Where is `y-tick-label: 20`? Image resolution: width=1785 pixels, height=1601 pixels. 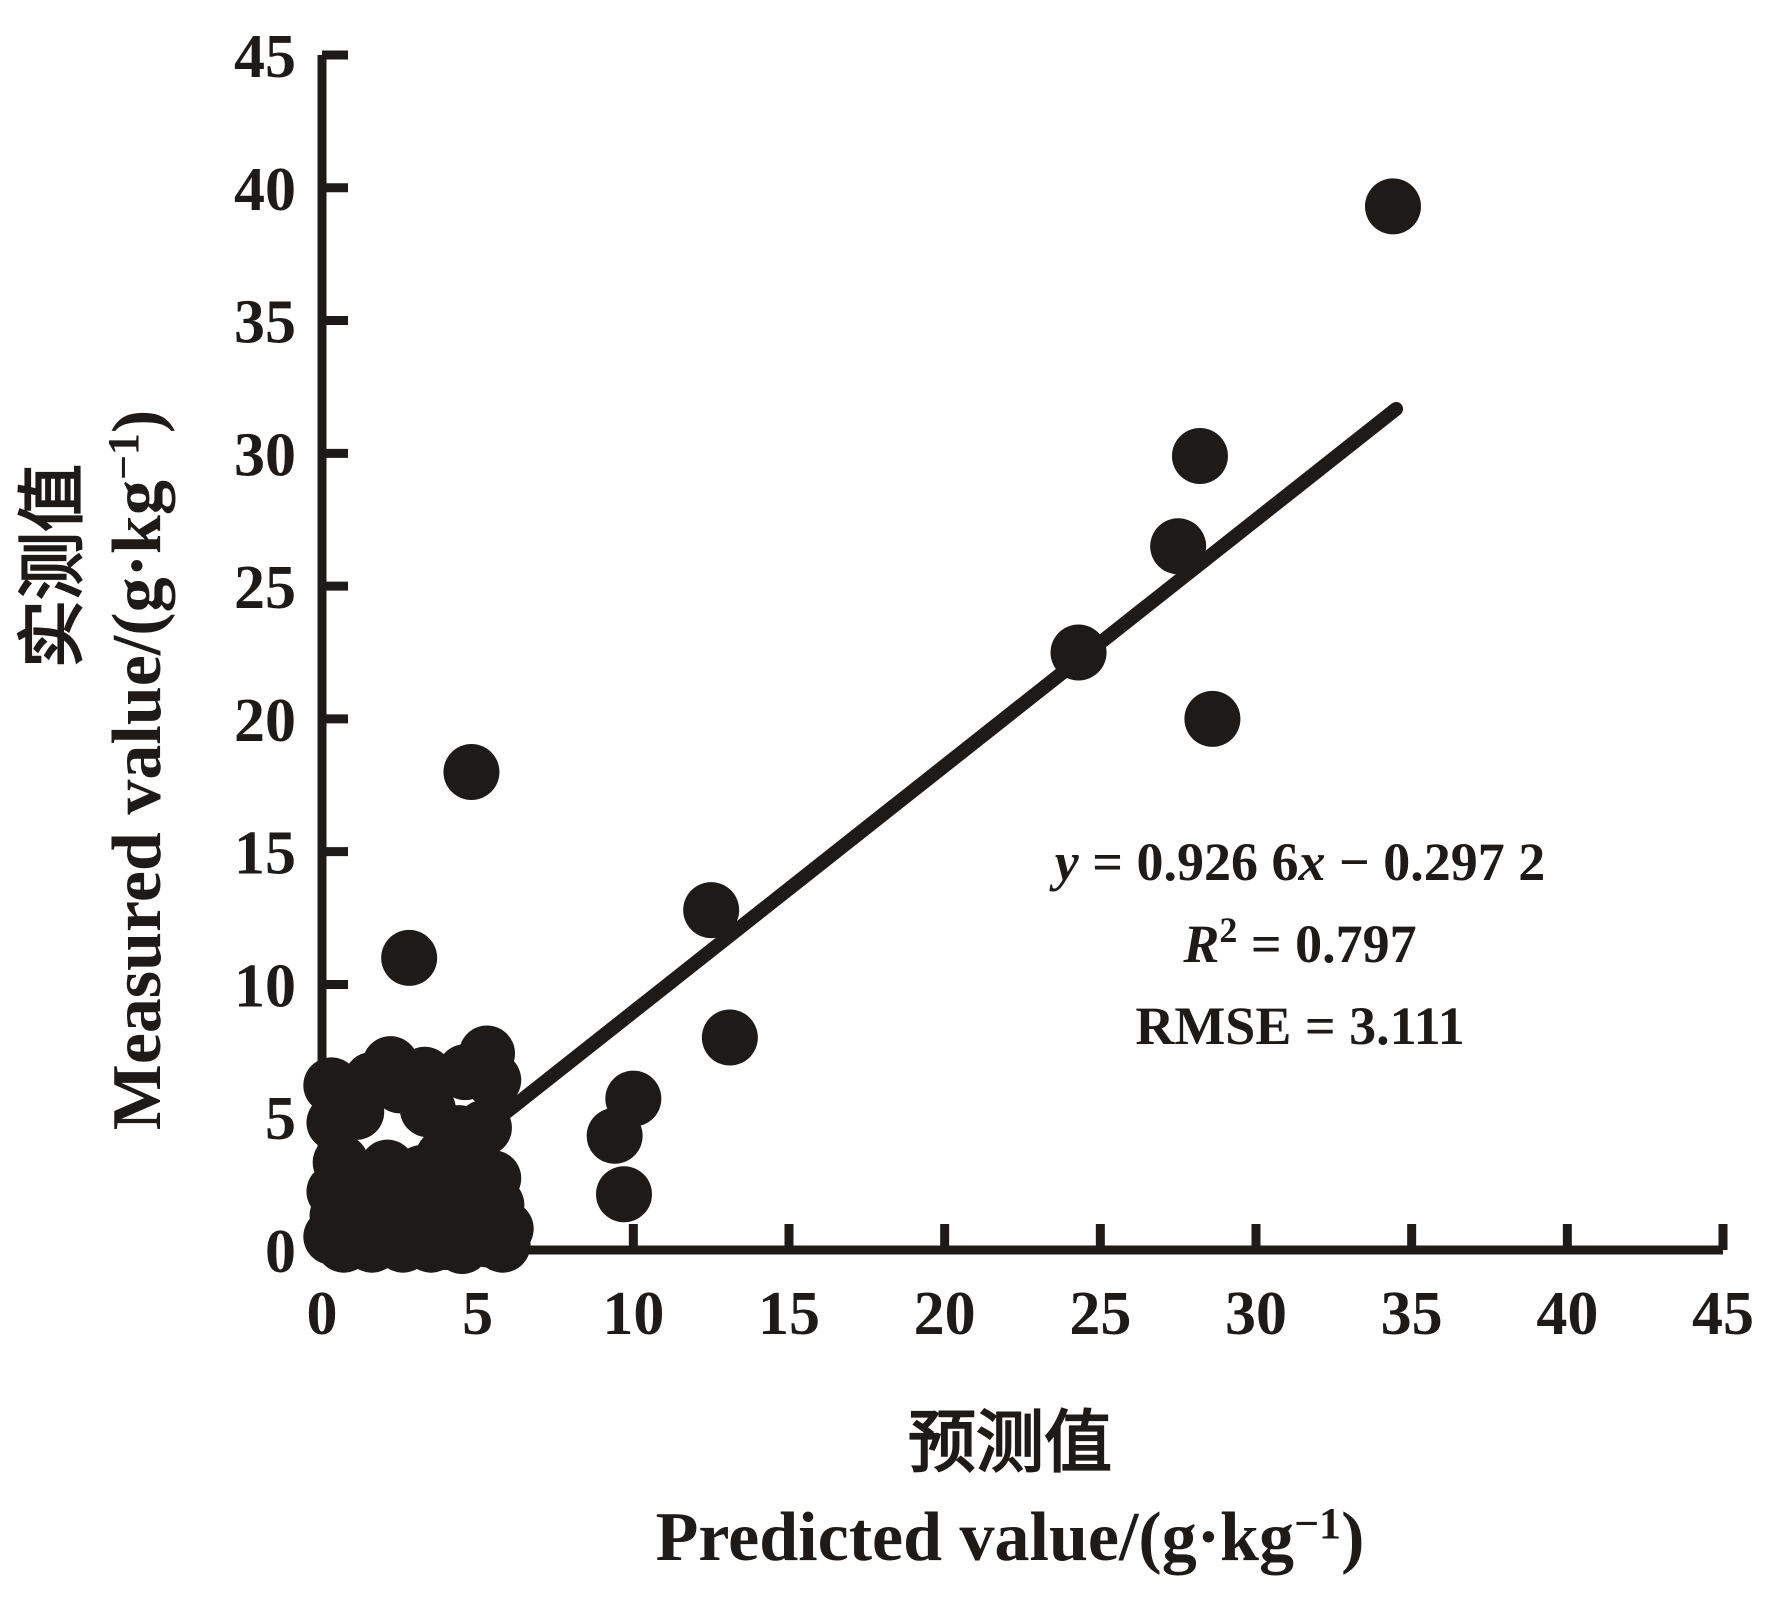 y-tick-label: 20 is located at coordinates (265, 721).